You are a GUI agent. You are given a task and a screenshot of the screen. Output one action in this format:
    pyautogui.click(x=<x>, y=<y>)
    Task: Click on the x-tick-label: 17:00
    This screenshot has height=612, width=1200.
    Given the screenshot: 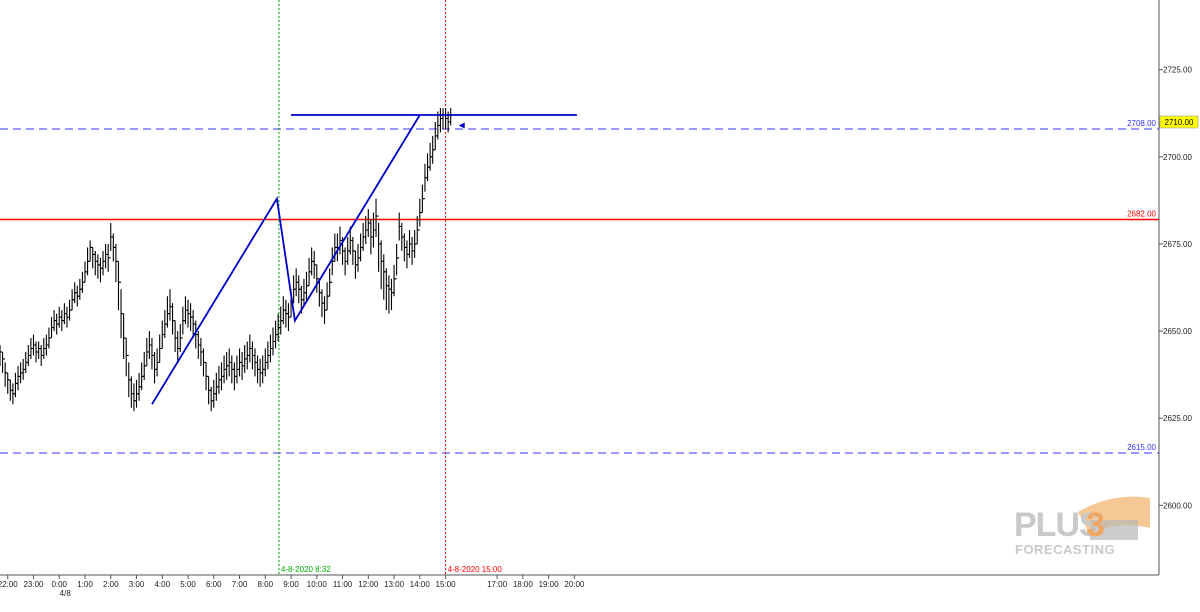 What is the action you would take?
    pyautogui.click(x=497, y=584)
    